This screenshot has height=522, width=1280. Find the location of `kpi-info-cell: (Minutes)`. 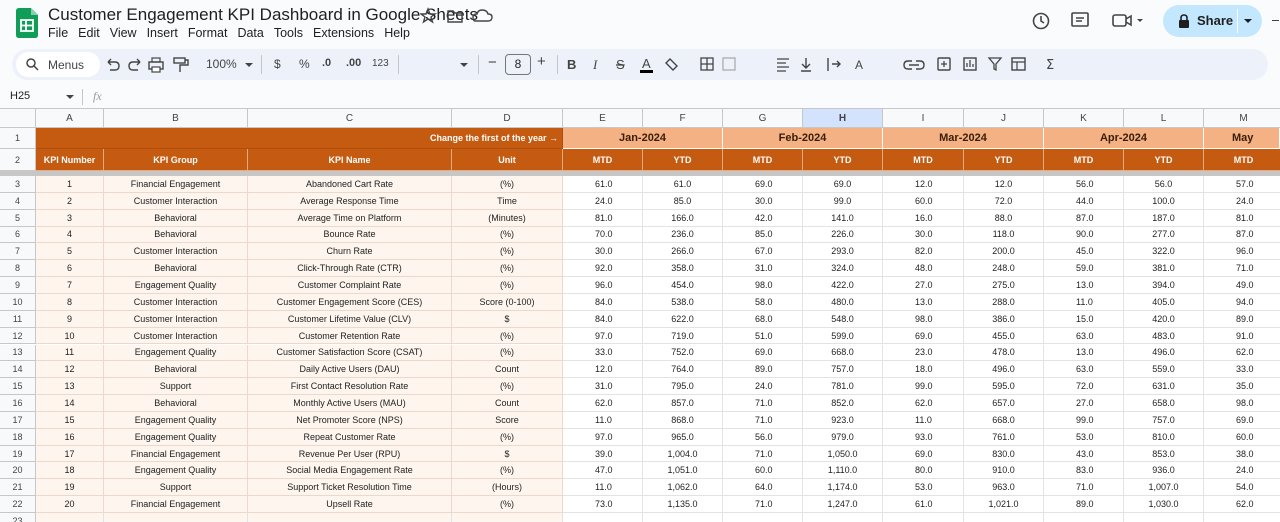

kpi-info-cell: (Minutes) is located at coordinates (507, 218).